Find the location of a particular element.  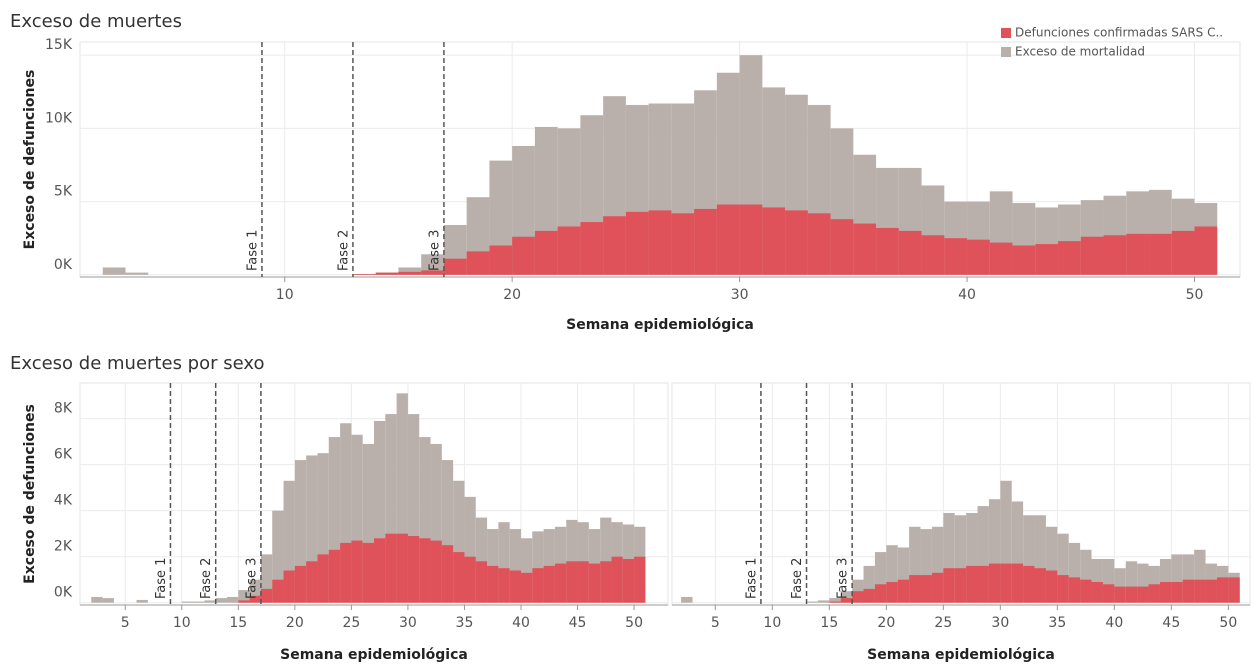

x-tick-label: 5 is located at coordinates (125, 623).